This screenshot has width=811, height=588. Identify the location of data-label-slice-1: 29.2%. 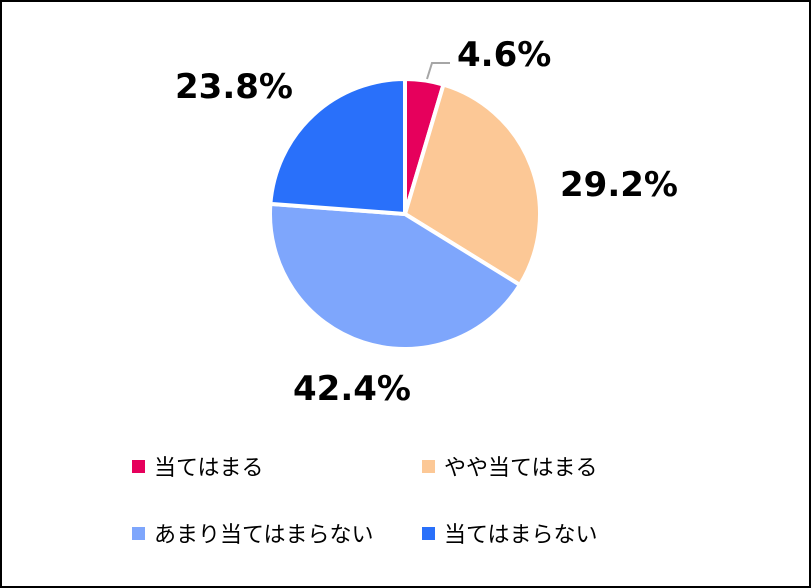
(619, 185).